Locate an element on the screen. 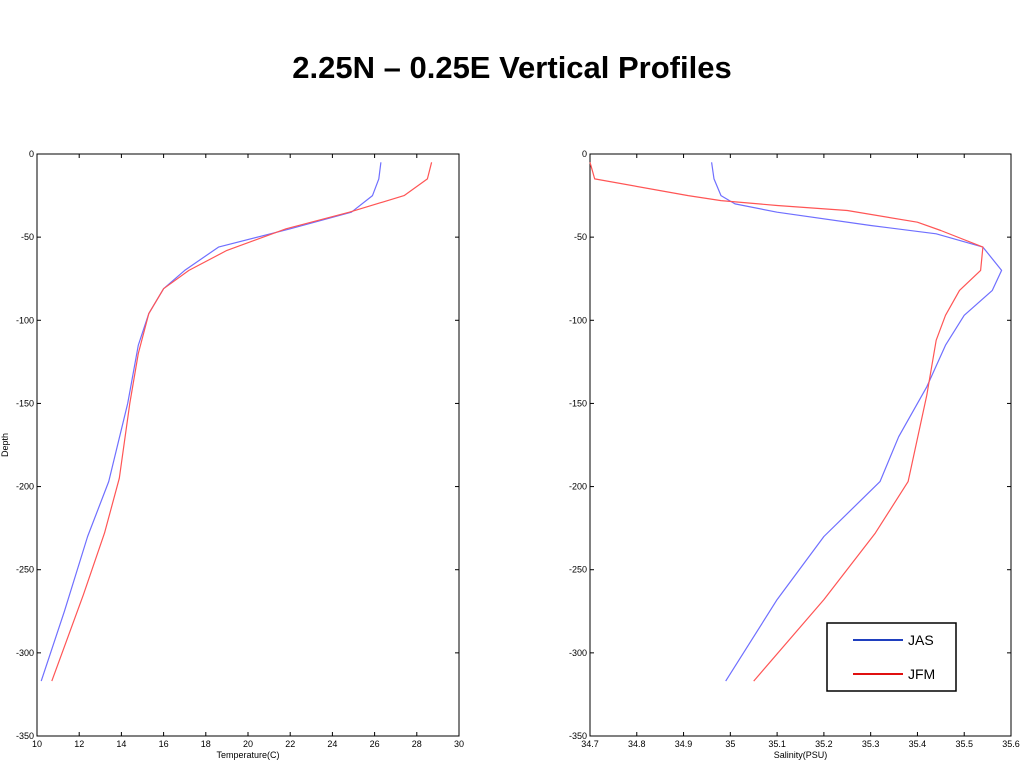 The image size is (1024, 768). salinity-x-tick-label: 35.6 is located at coordinates (1011, 744).